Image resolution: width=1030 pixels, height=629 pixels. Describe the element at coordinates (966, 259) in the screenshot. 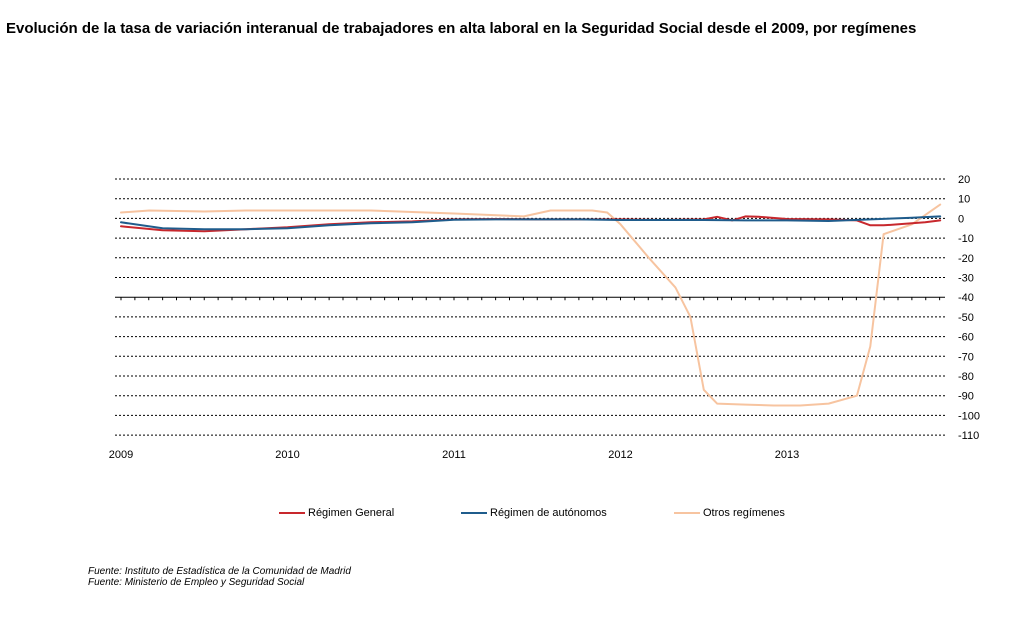

I see `y-tick-label: -20` at that location.